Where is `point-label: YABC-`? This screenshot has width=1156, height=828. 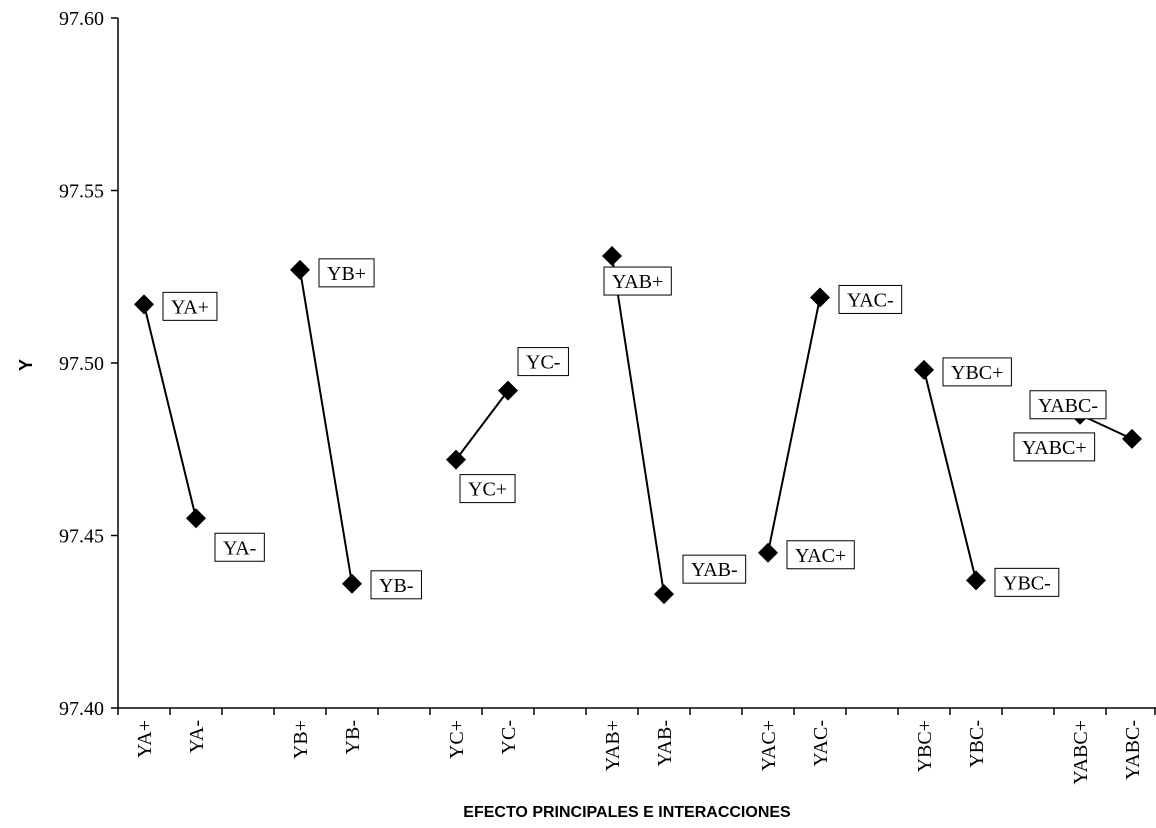
point-label: YABC- is located at coordinates (1068, 405).